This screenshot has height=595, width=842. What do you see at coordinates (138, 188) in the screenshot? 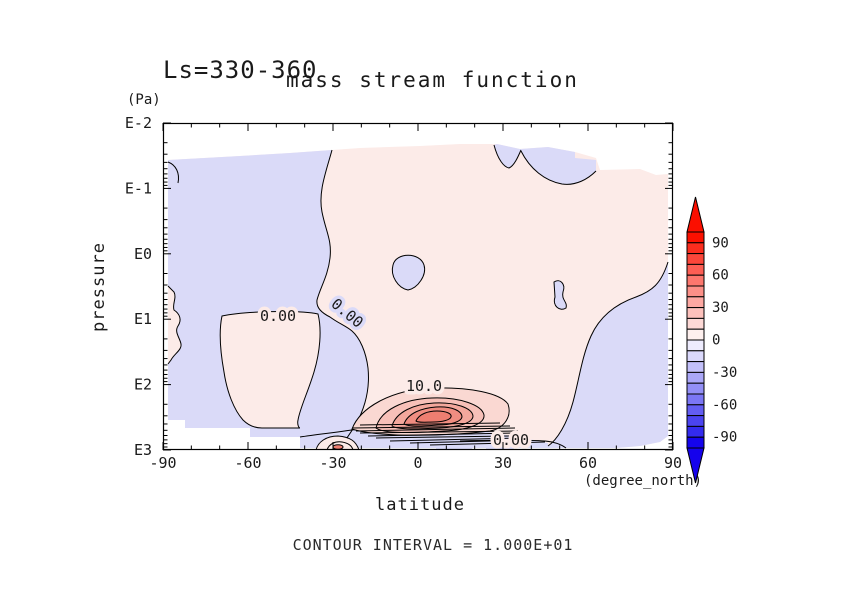
I see `y-tick-label: E-1` at bounding box center [138, 188].